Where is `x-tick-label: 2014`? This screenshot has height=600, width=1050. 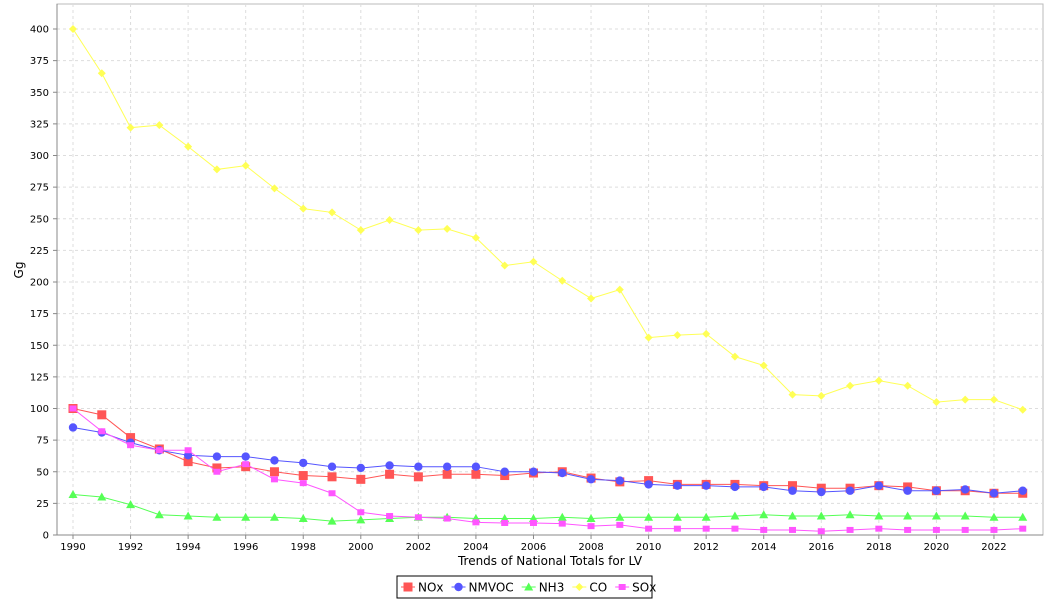 x-tick-label: 2014 is located at coordinates (763, 547).